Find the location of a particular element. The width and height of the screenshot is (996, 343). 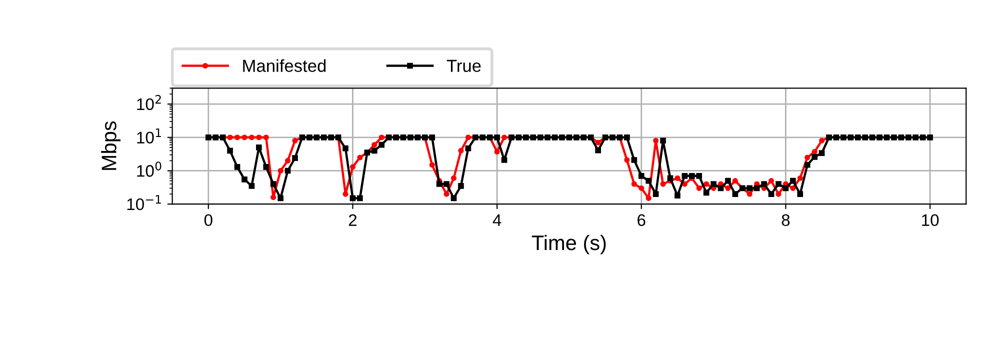

y-tick-label: 10$^{1}$ is located at coordinates (149, 136).